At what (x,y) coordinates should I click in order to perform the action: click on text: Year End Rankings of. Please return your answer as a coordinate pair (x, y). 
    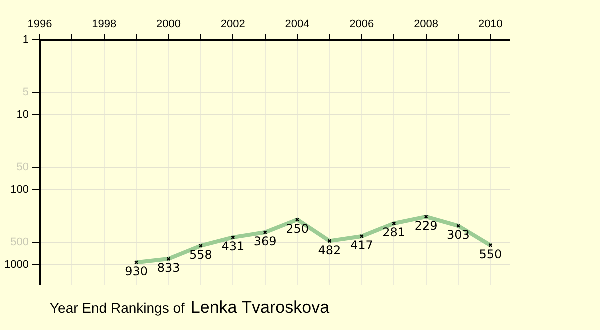
    Looking at the image, I should click on (117, 308).